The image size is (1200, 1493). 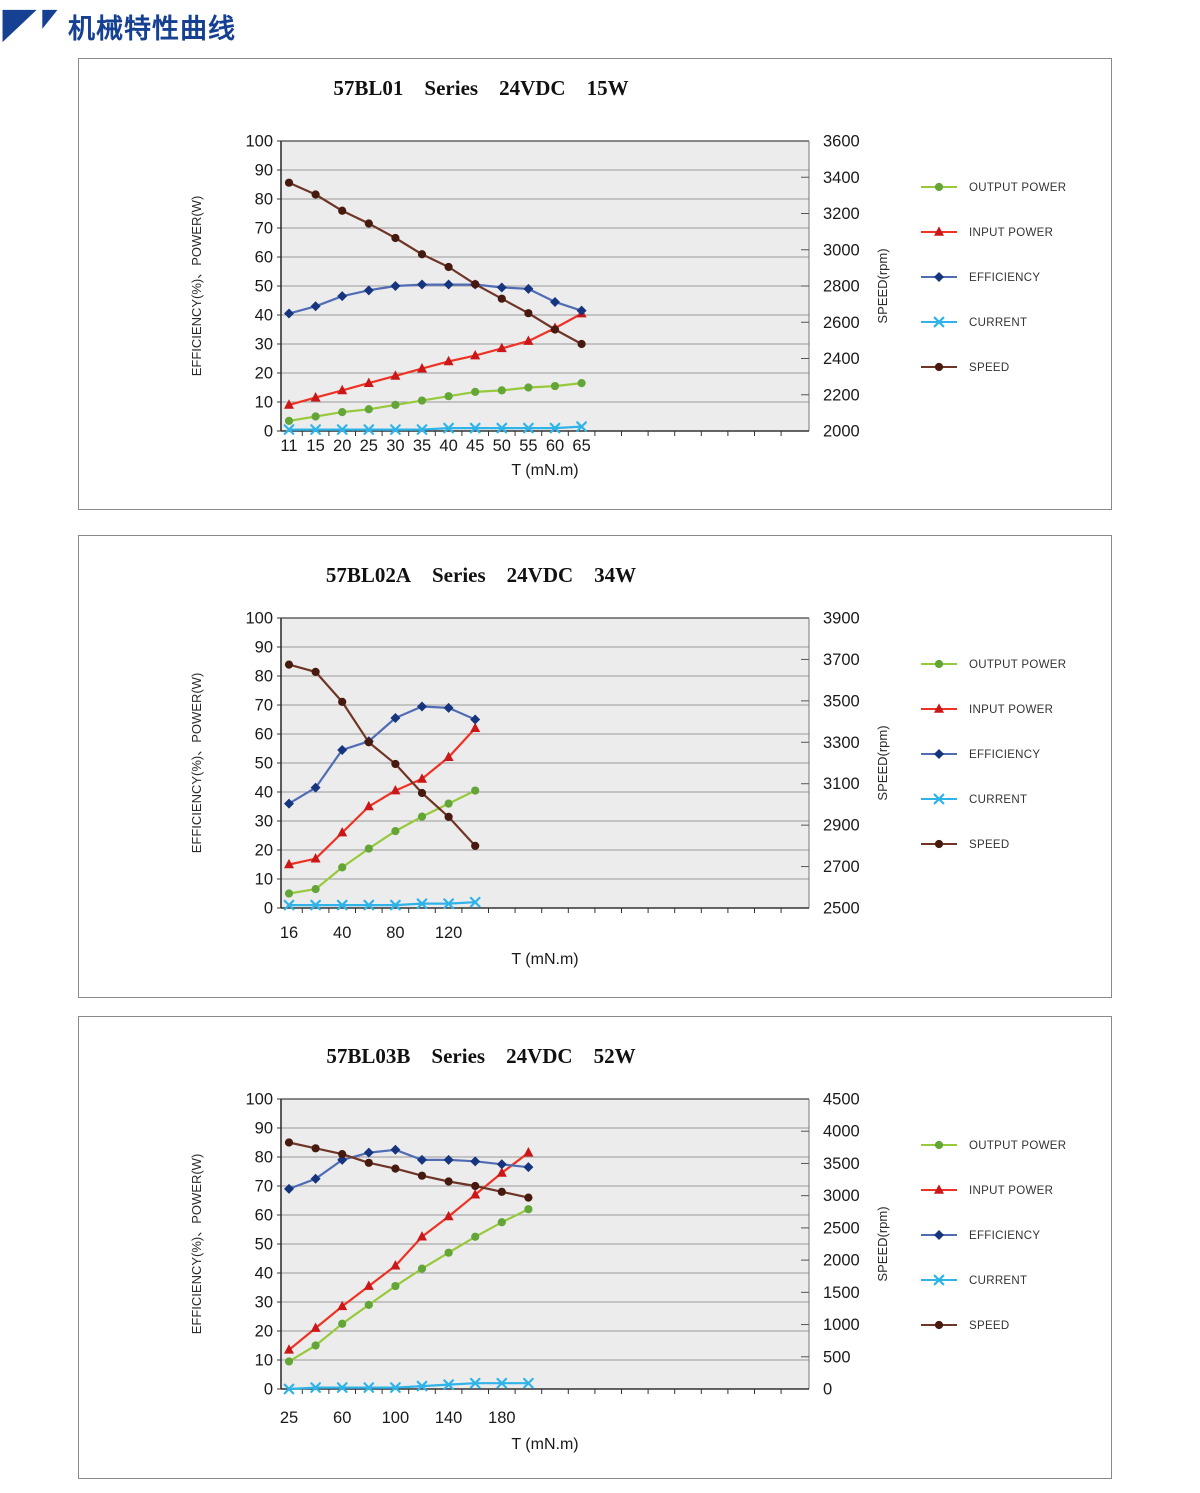 What do you see at coordinates (830, 1245) in the screenshot?
I see `right-axis-ticks: 4500 4000 3500 3000 2500 2000 1500 1000 500 0` at bounding box center [830, 1245].